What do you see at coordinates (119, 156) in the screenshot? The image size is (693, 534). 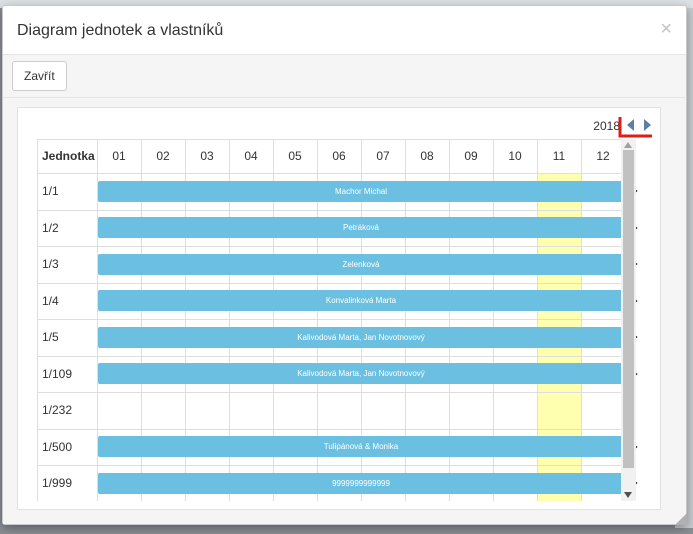 I see `month-header: 01` at bounding box center [119, 156].